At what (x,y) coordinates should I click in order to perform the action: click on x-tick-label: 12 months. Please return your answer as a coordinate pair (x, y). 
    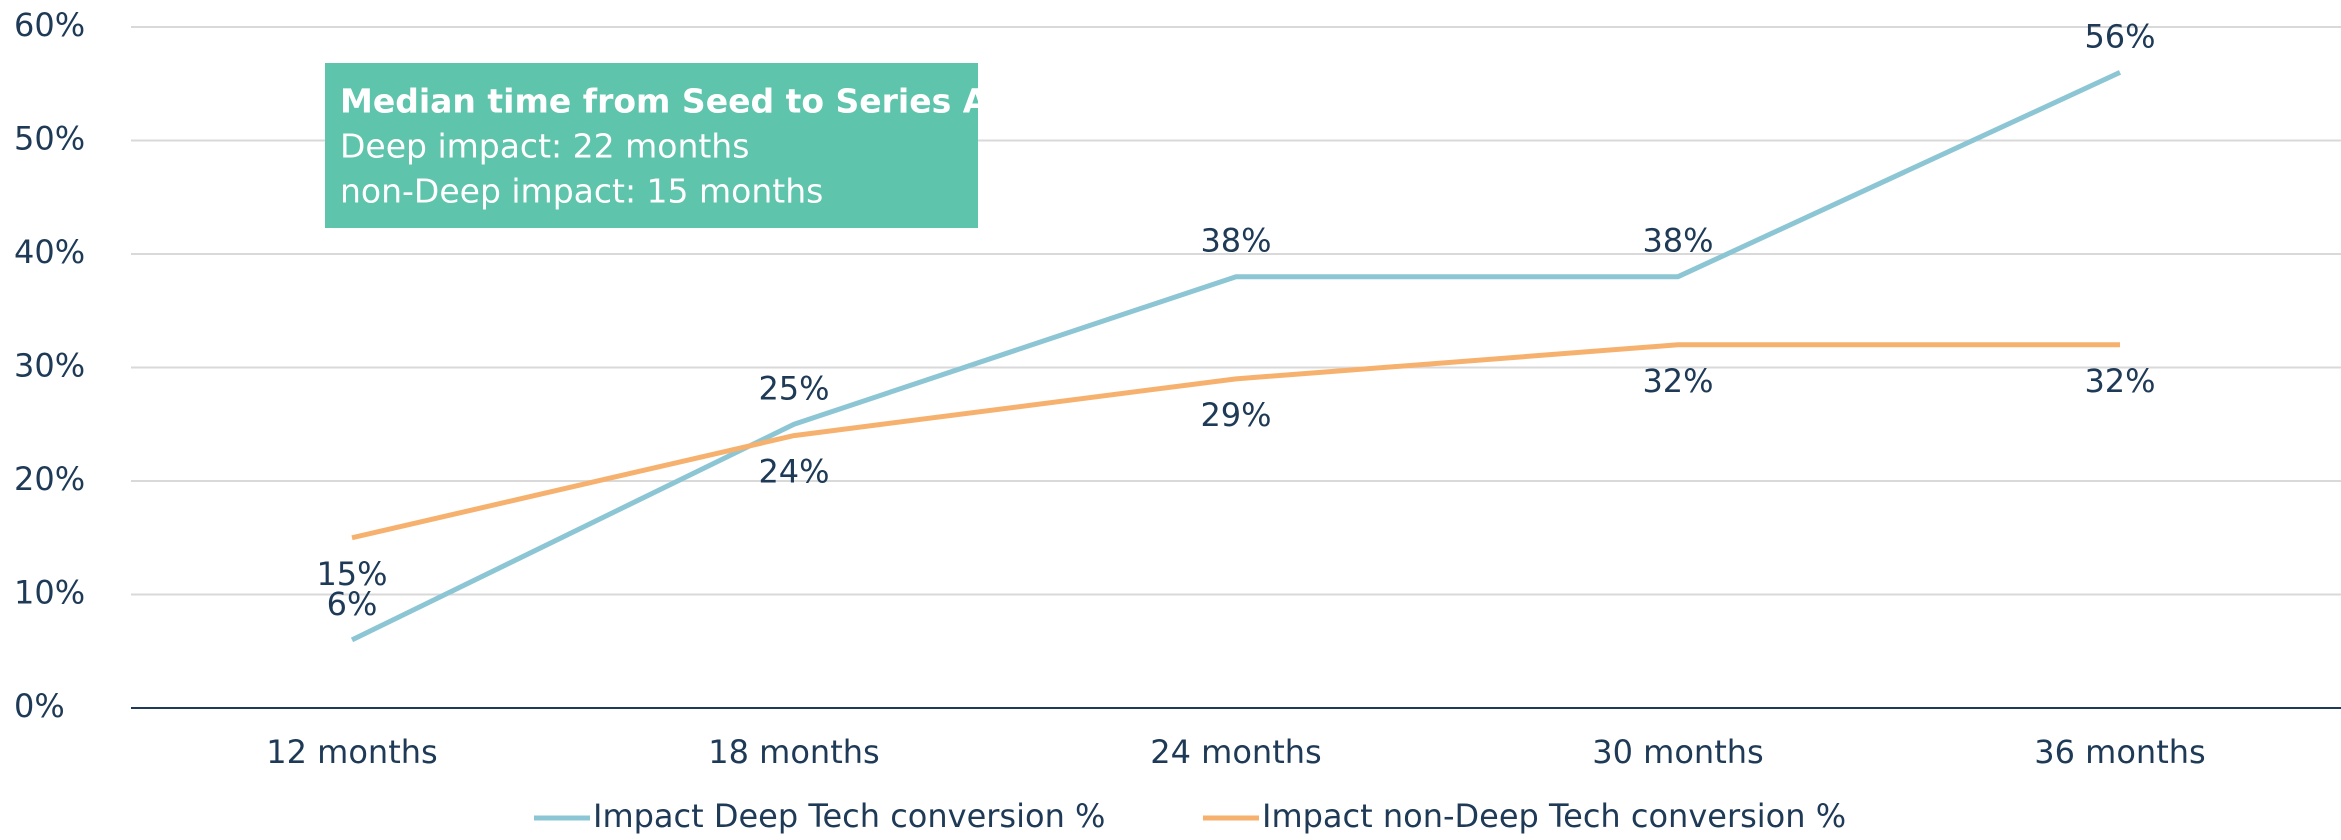
    Looking at the image, I should click on (351, 752).